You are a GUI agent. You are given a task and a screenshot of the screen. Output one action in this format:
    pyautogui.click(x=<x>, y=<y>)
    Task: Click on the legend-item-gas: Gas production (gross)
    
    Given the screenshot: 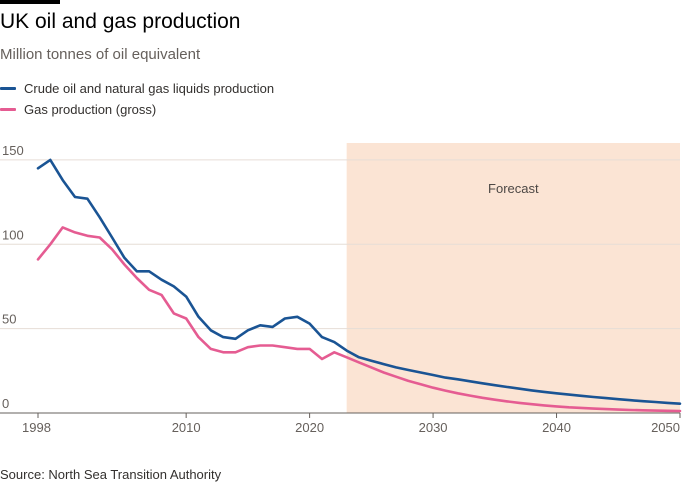 What is the action you would take?
    pyautogui.click(x=137, y=109)
    